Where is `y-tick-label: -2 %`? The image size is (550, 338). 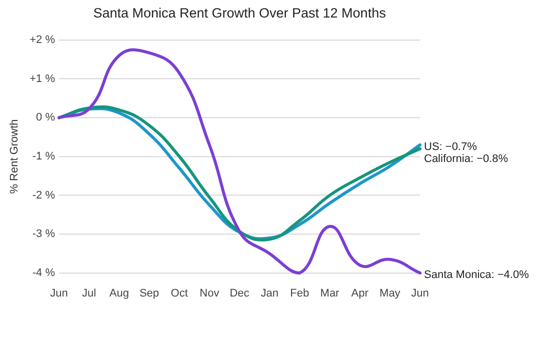 y-tick-label: -2 % is located at coordinates (44, 195).